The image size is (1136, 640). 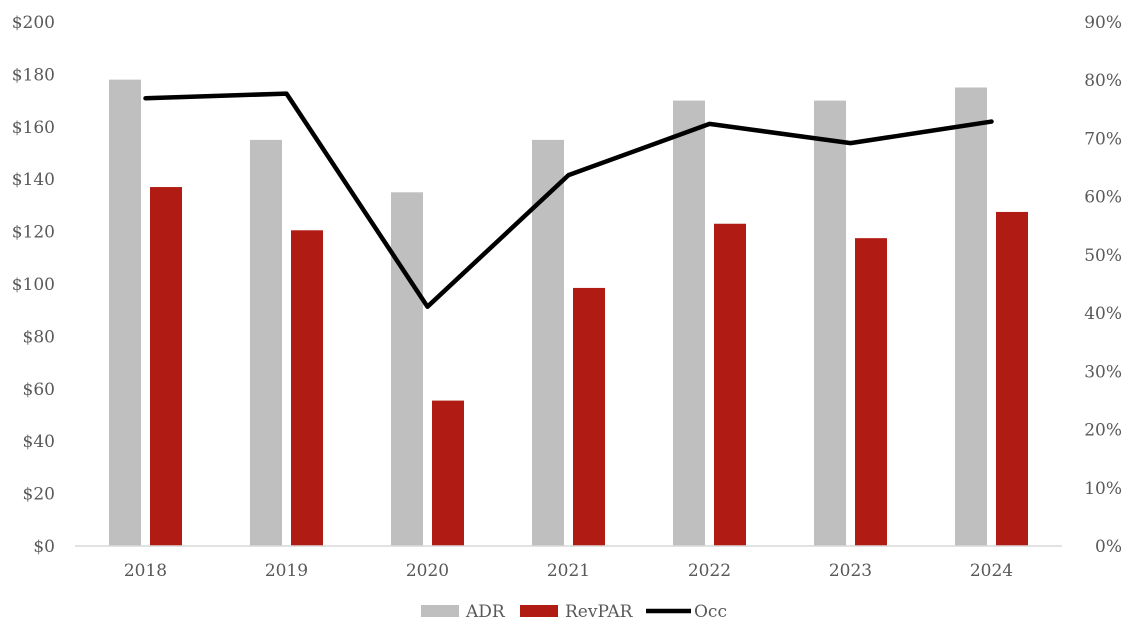 I want to click on y-left-tick-label: $160, so click(x=33, y=128).